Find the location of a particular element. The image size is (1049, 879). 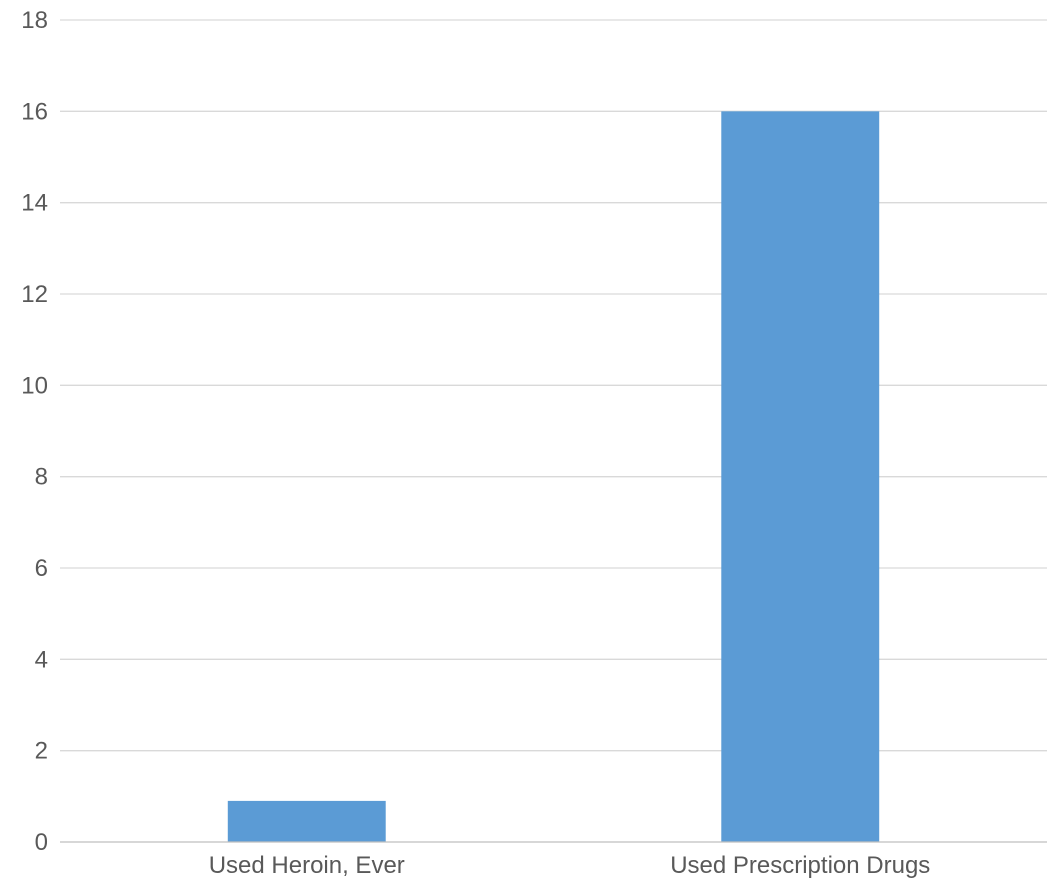

y-tick-label: 14 is located at coordinates (34, 203).